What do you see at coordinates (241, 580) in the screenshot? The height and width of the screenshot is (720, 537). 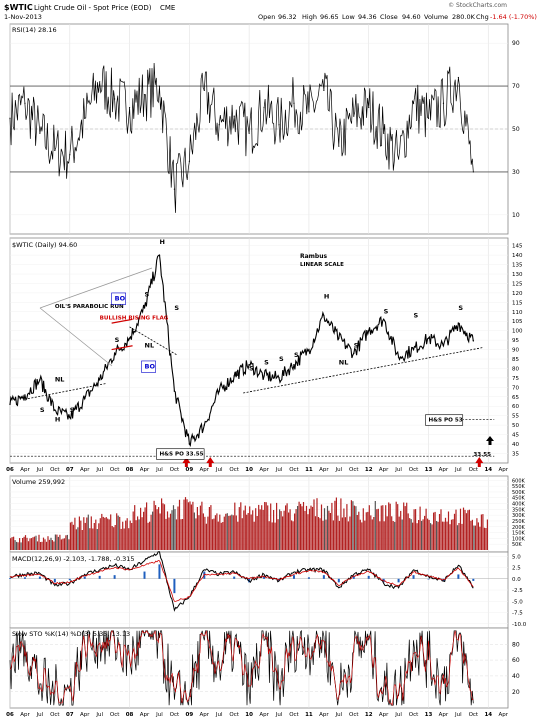 I see `macd-signal-line` at bounding box center [241, 580].